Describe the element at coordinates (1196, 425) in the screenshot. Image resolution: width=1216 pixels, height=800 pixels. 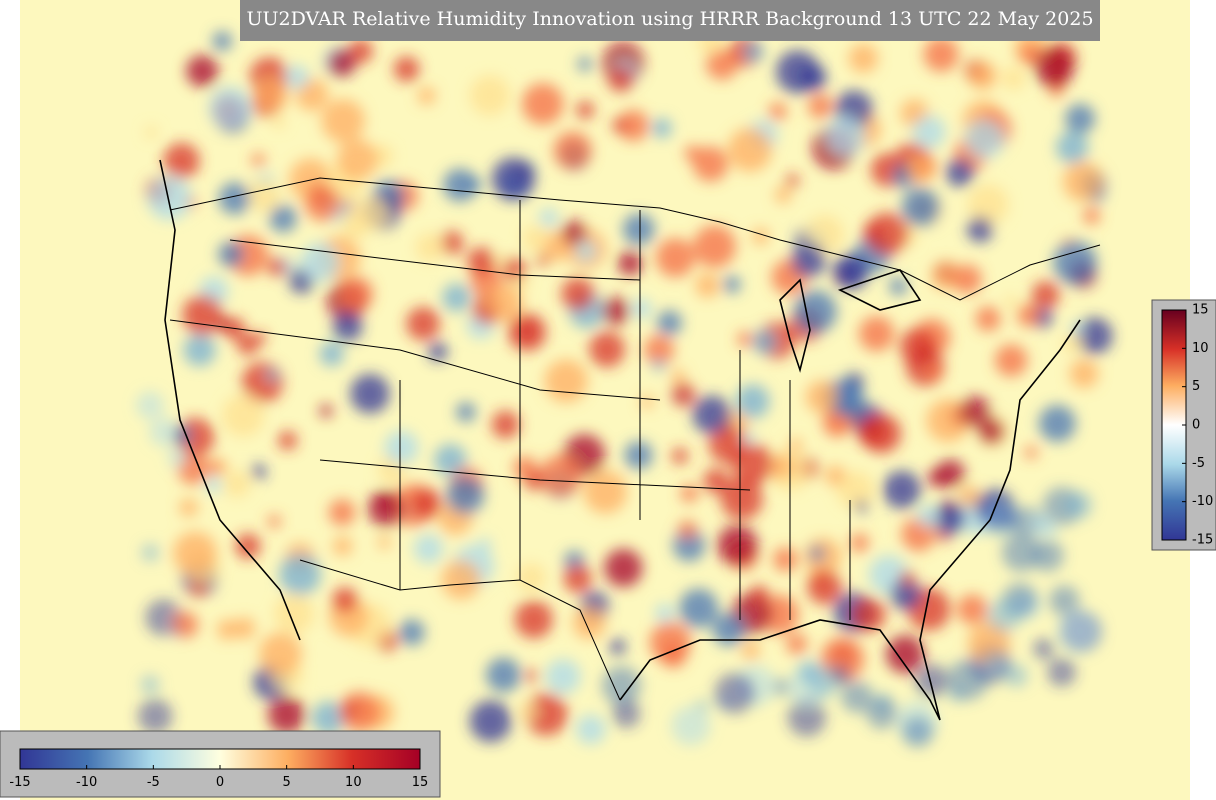
I see `tick-label: 0` at that location.